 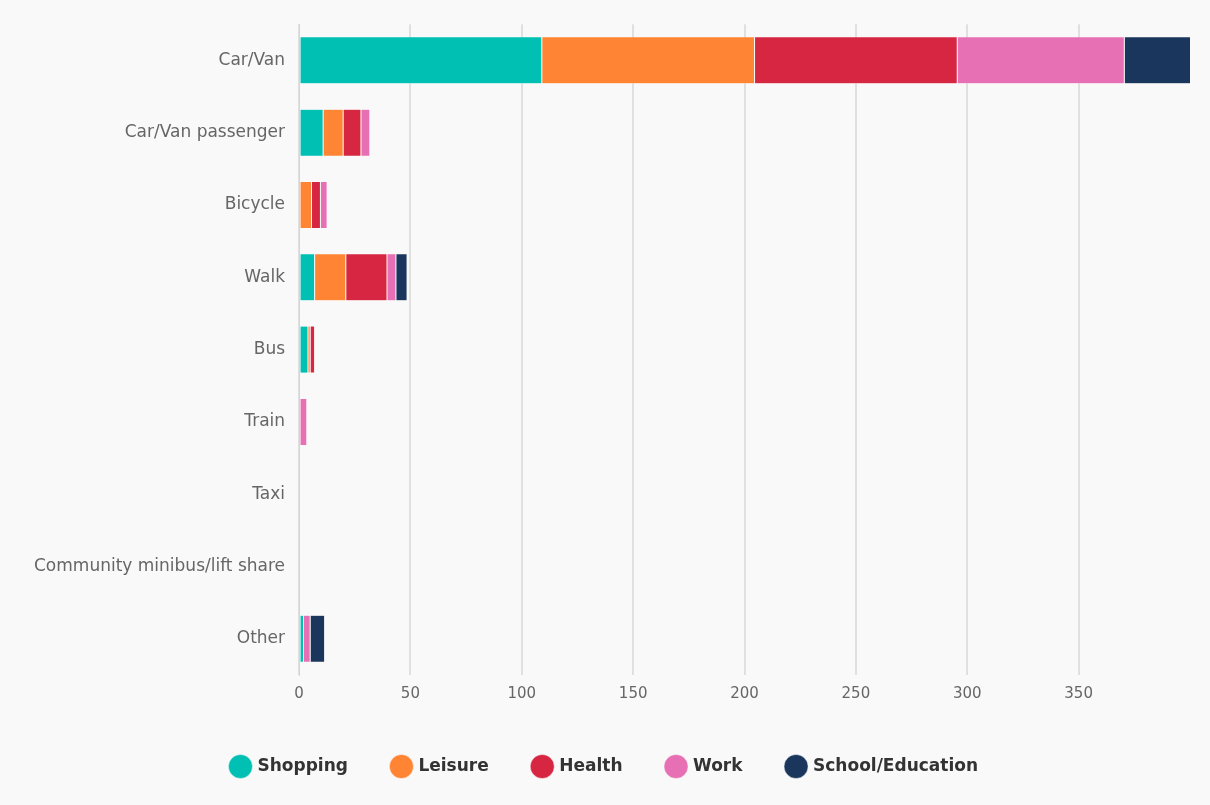 I want to click on y-tick-label: Other, so click(x=261, y=637).